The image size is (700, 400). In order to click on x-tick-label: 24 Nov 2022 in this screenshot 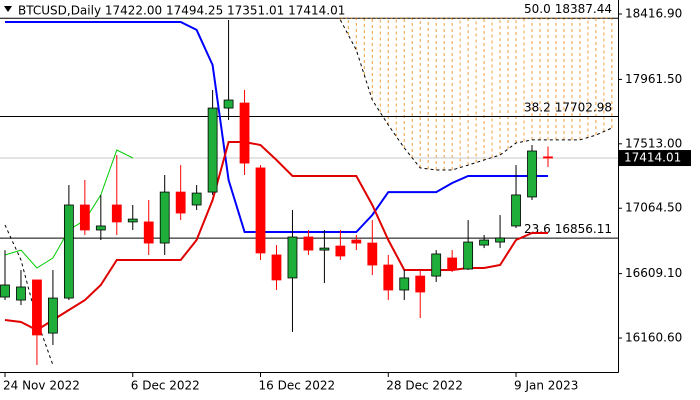, I will do `click(41, 386)`.